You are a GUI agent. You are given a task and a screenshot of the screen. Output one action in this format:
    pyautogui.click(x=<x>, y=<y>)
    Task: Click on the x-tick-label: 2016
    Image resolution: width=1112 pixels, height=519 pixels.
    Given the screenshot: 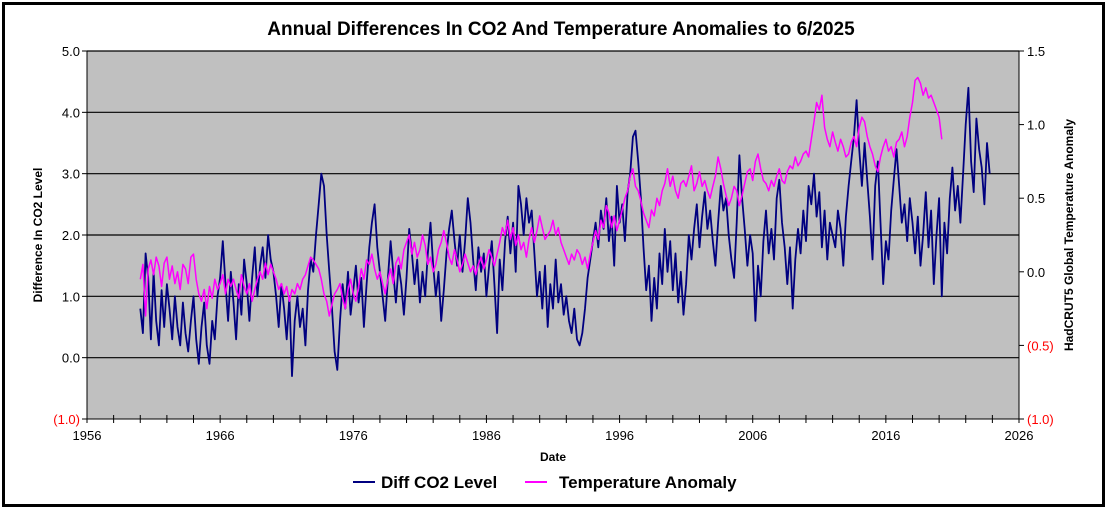 What is the action you would take?
    pyautogui.click(x=885, y=435)
    